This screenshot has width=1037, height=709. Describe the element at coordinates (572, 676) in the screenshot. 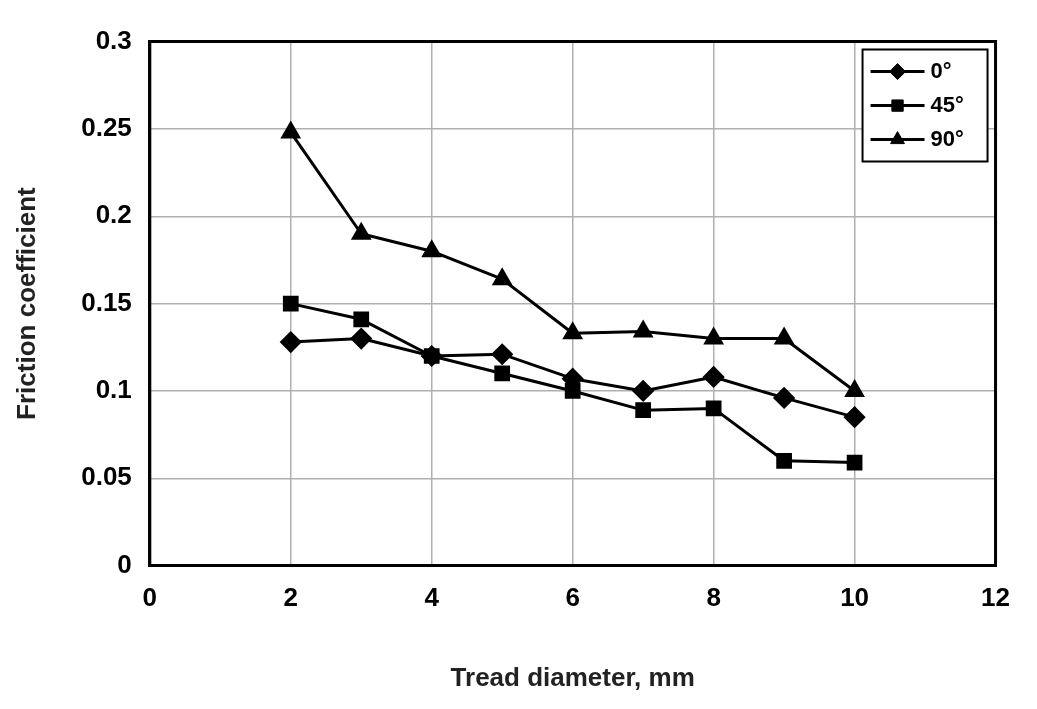

I see `x-axis-title: Tread diameter, mm` at that location.